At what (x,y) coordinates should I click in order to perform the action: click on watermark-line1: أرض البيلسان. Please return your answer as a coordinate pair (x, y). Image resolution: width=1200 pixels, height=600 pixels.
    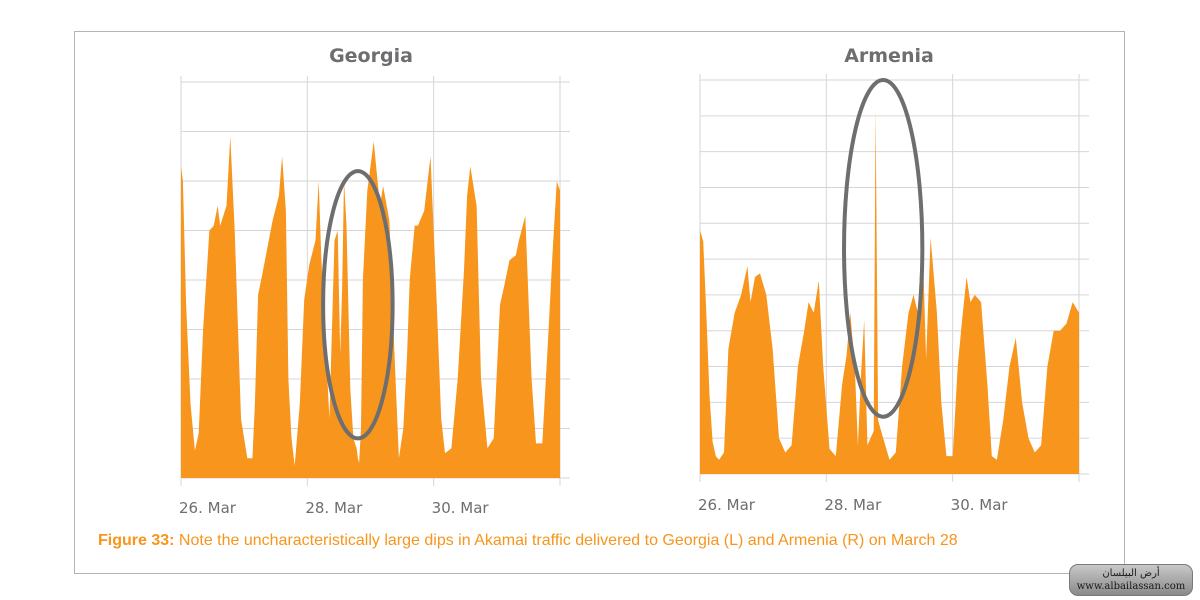
    Looking at the image, I should click on (1131, 573).